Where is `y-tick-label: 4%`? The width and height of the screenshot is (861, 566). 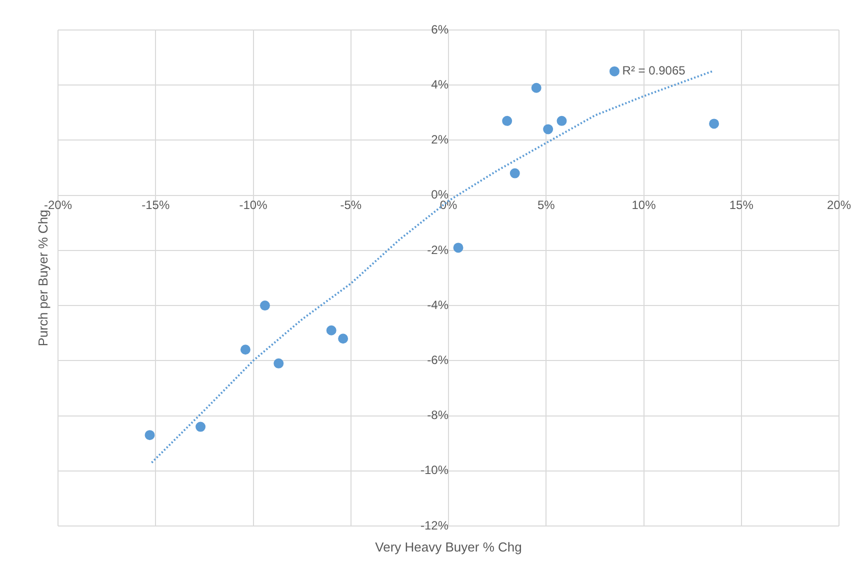 y-tick-label: 4% is located at coordinates (440, 84).